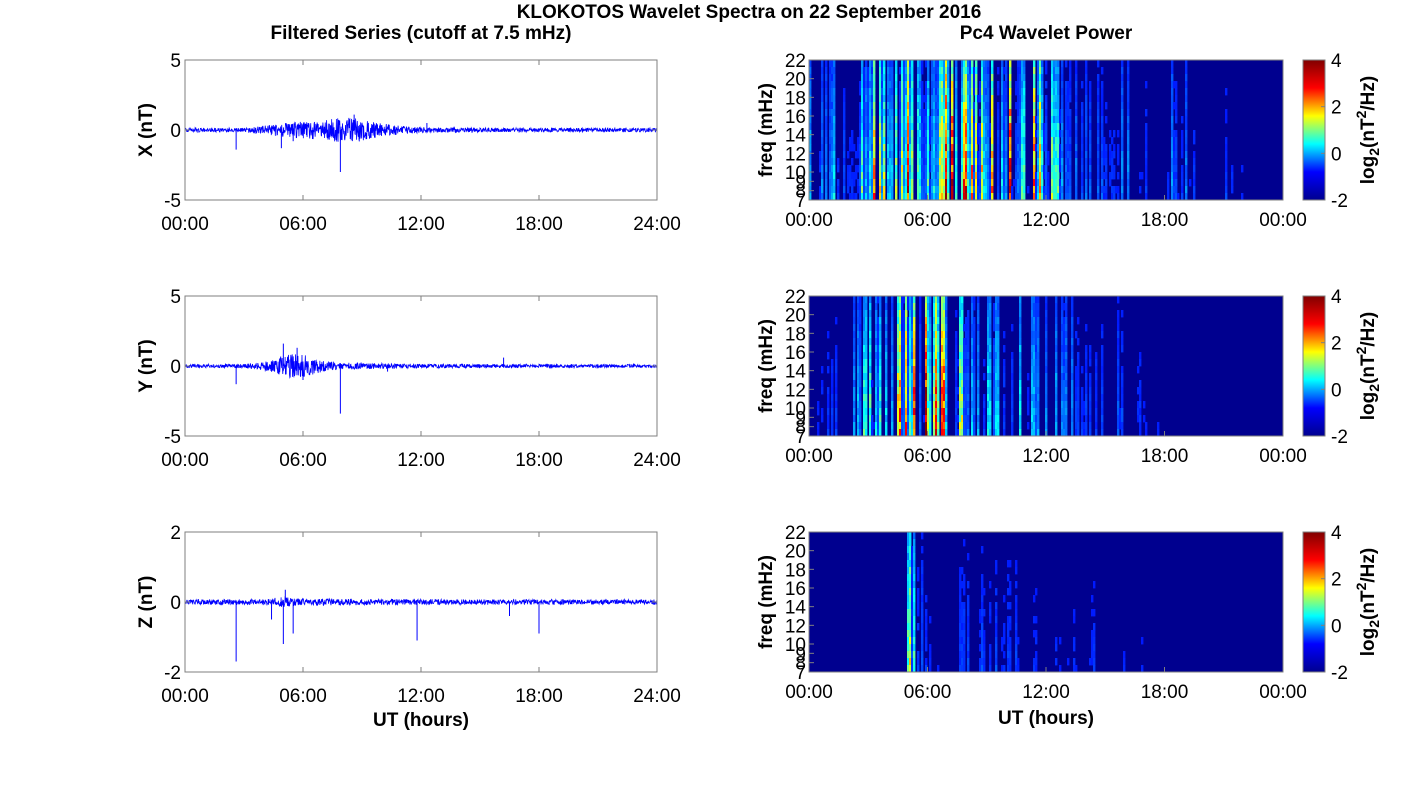 This screenshot has width=1418, height=788. Describe the element at coordinates (421, 696) in the screenshot. I see `x-tick-label: 12:00` at that location.